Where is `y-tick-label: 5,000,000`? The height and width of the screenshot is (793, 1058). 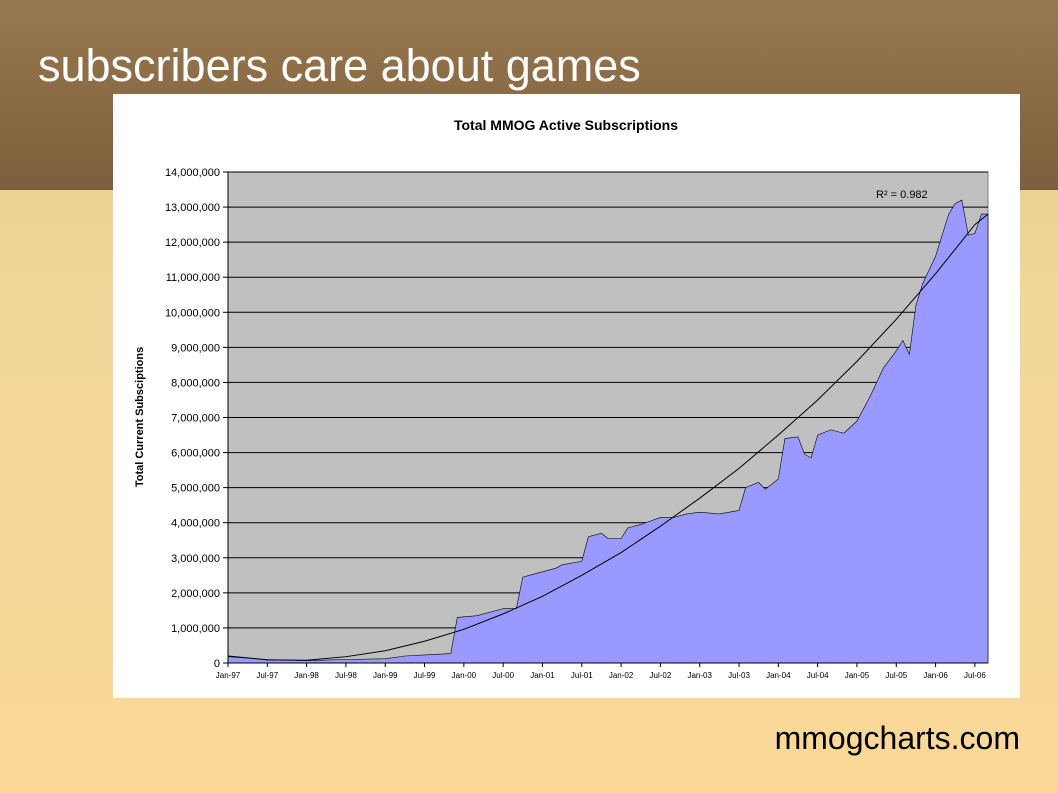
y-tick-label: 5,000,000 is located at coordinates (195, 489).